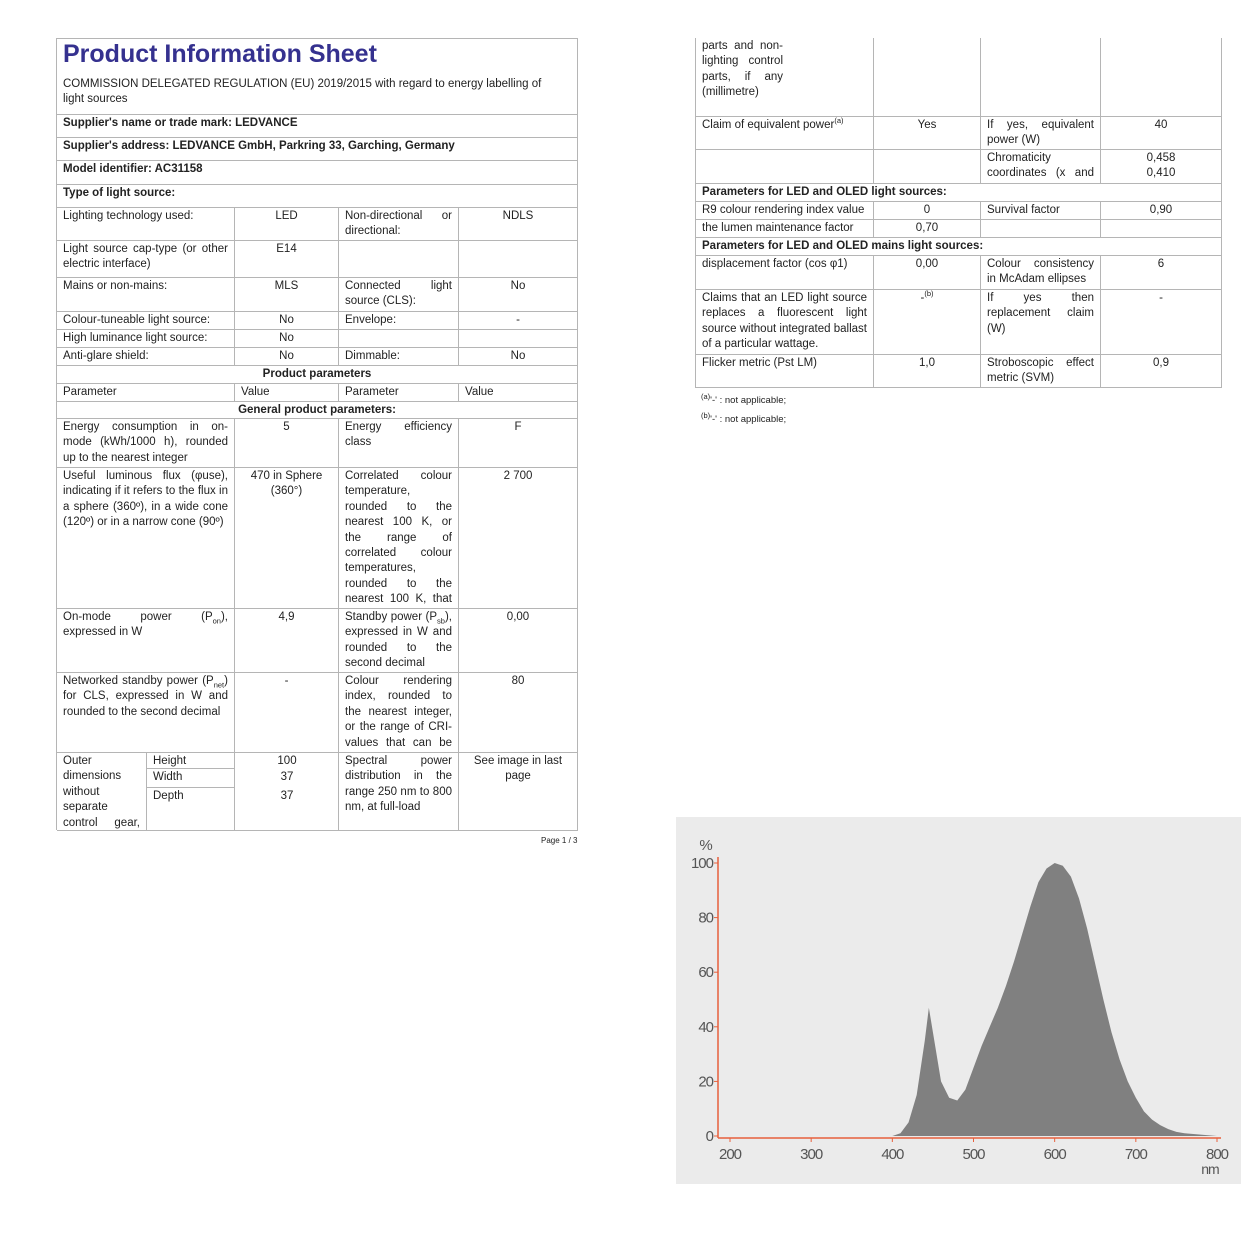  I want to click on cell-text: the lumen maintenance factor, so click(778, 228).